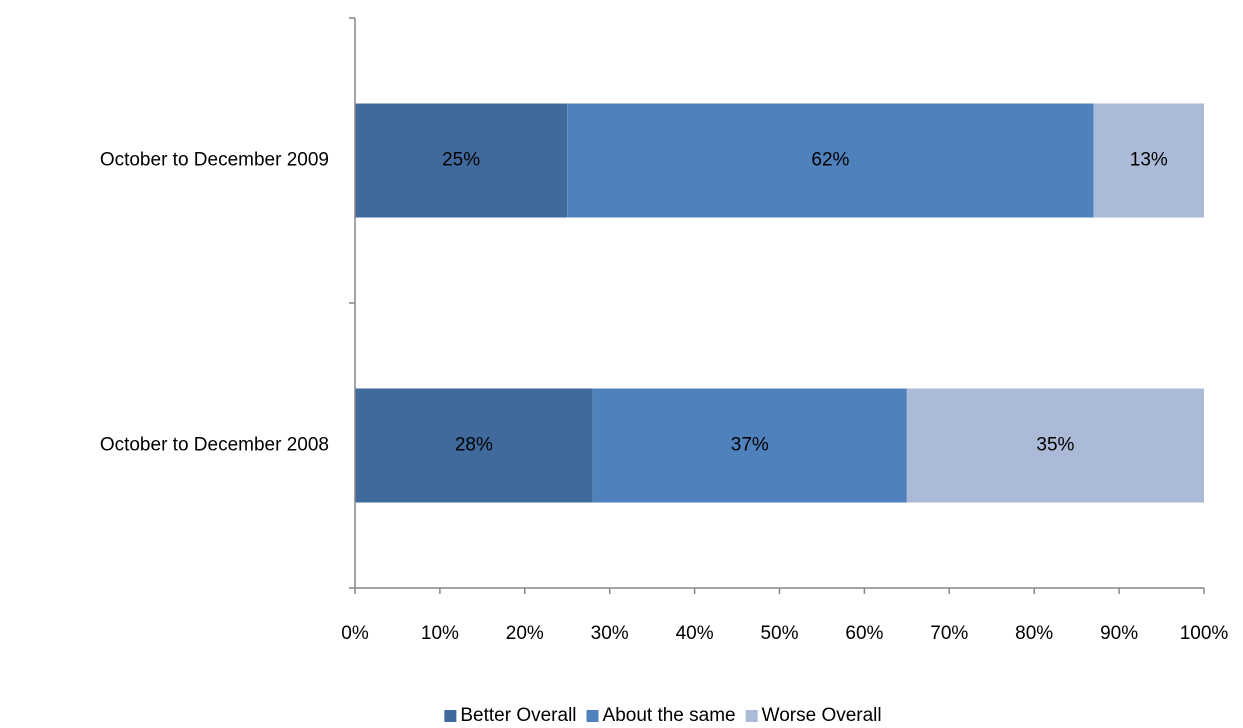  What do you see at coordinates (355, 633) in the screenshot?
I see `x-tick-label: 0%` at bounding box center [355, 633].